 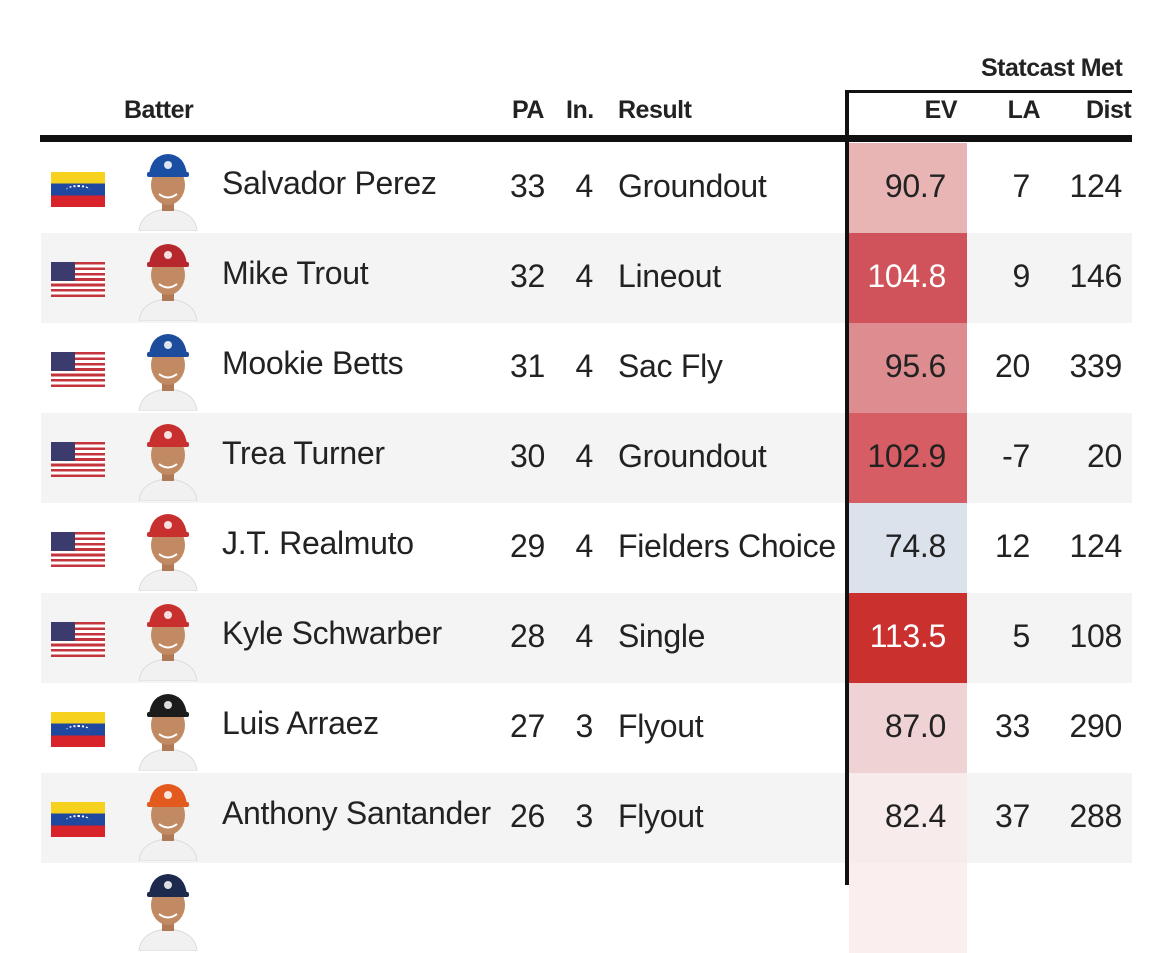 What do you see at coordinates (1012, 546) in the screenshot?
I see `la-value: 12` at bounding box center [1012, 546].